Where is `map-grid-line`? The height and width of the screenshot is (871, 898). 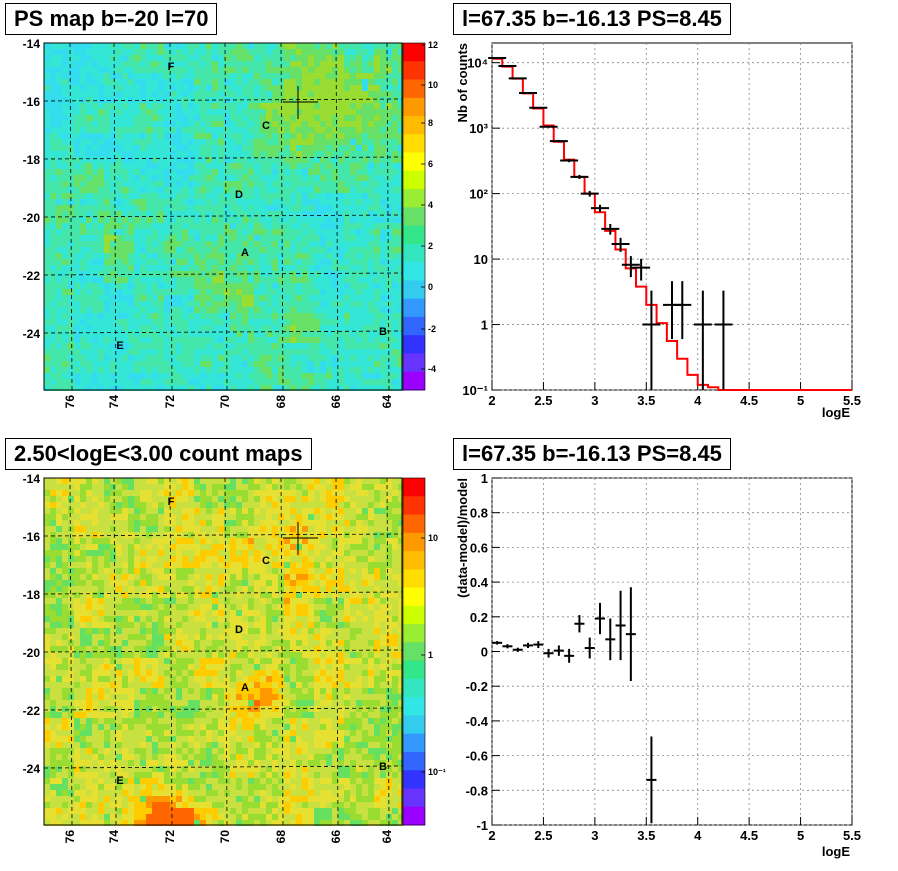
map-grid-line is located at coordinates (223, 158).